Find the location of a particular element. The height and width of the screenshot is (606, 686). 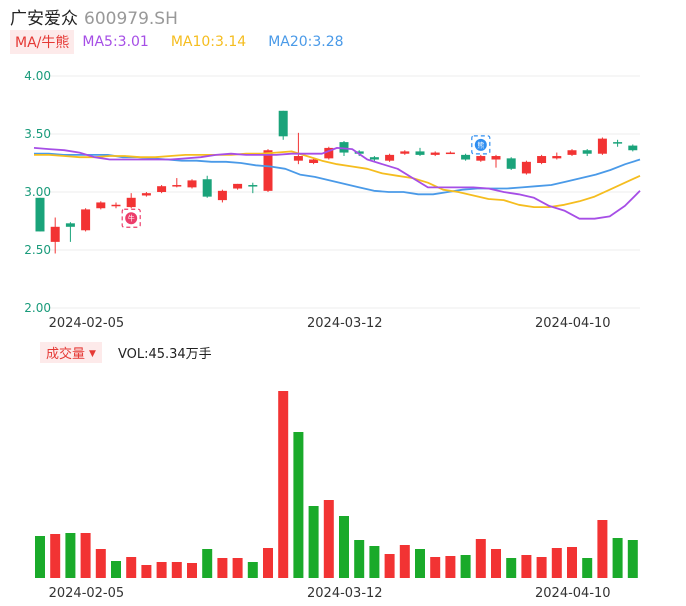

y-tick-label: 3.50 is located at coordinates (37, 134).